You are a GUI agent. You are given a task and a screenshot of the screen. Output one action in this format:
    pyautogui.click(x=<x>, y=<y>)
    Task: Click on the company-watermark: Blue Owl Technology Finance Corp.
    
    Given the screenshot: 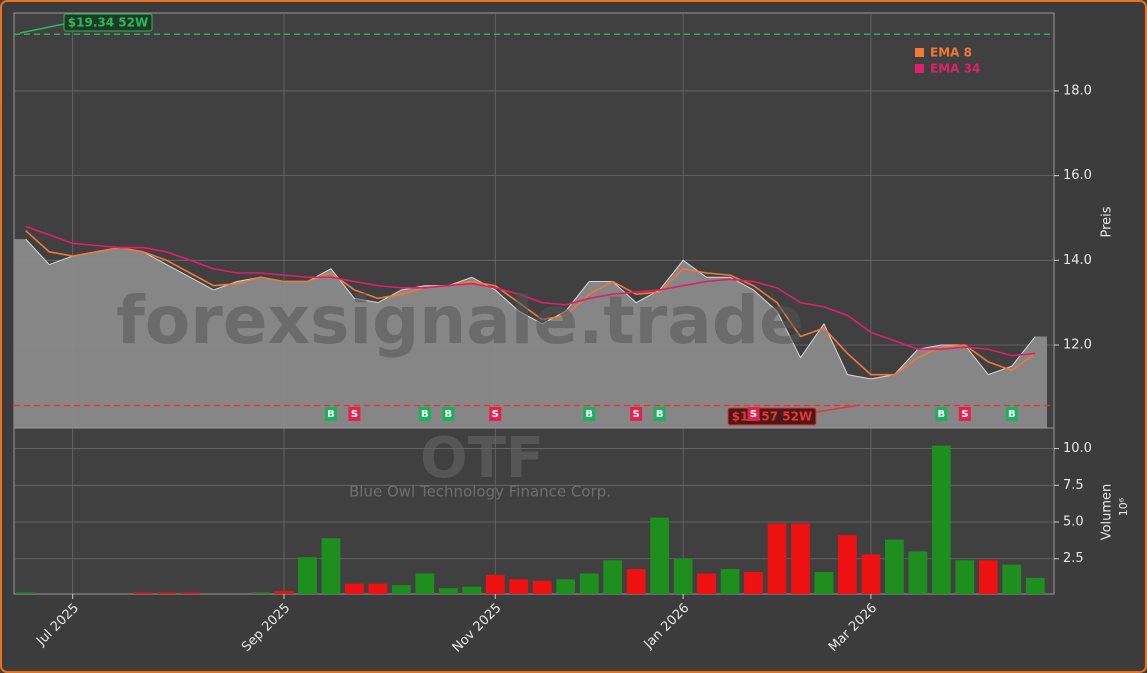 What is the action you would take?
    pyautogui.click(x=480, y=492)
    